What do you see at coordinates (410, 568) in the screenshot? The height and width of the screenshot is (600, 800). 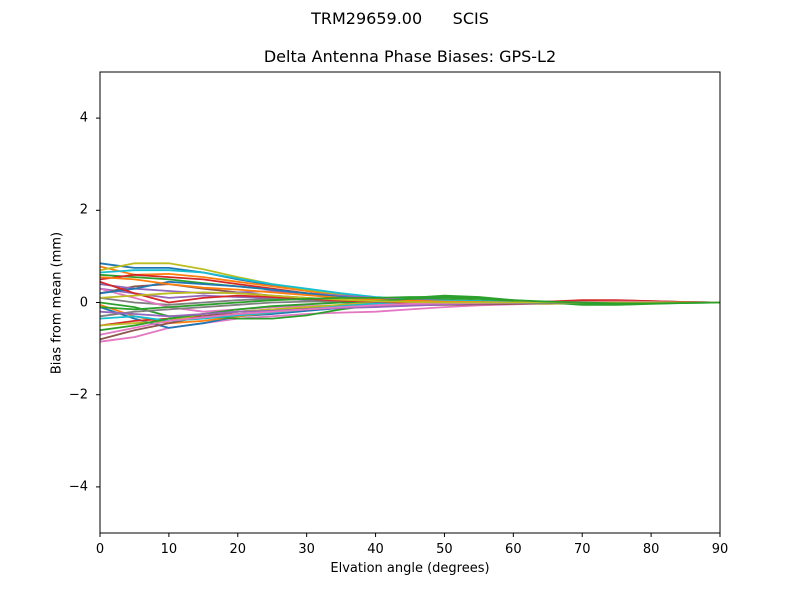 I see `x-axis-label: Elvation angle (degrees)` at bounding box center [410, 568].